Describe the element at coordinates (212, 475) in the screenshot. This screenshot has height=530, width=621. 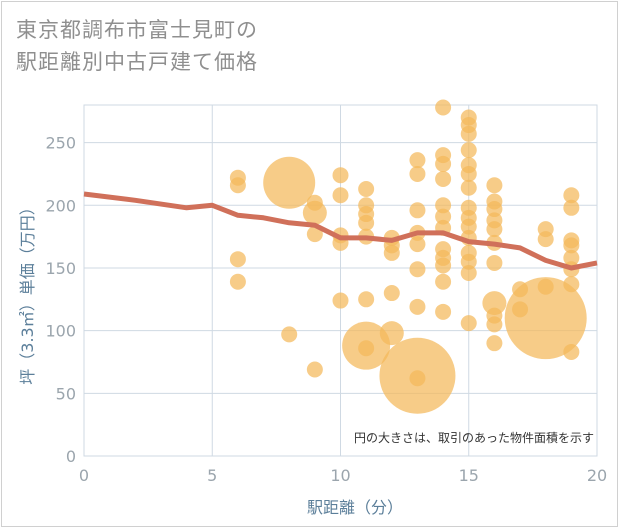
I see `x-tick-label: 5` at that location.